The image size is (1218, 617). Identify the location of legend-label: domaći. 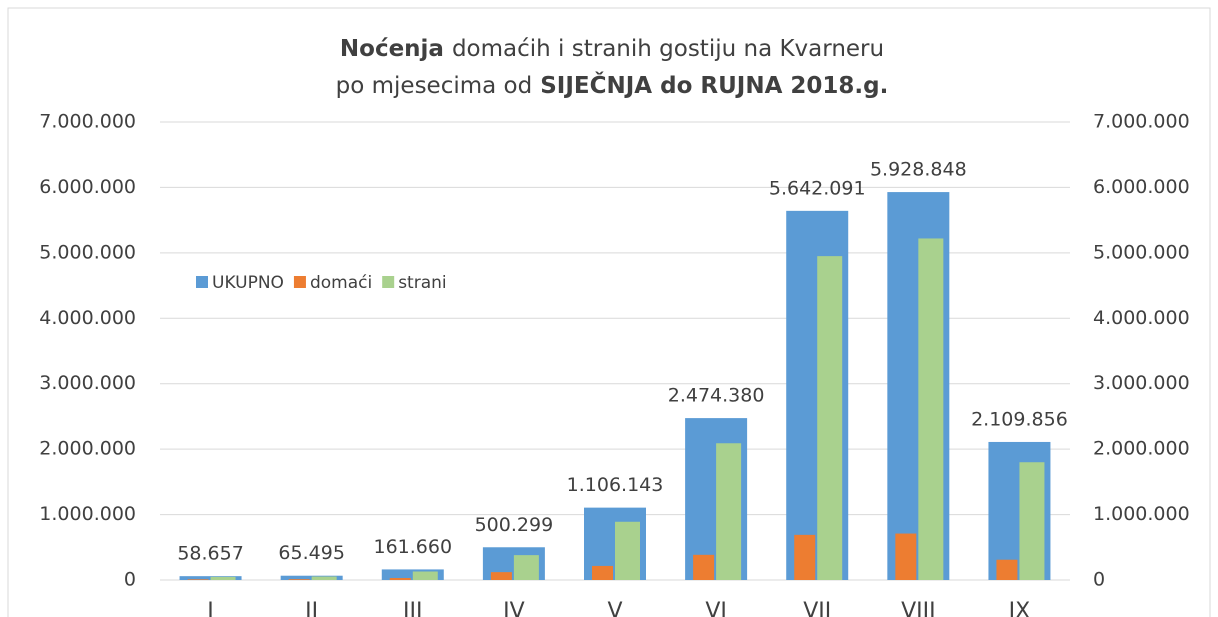
(341, 283).